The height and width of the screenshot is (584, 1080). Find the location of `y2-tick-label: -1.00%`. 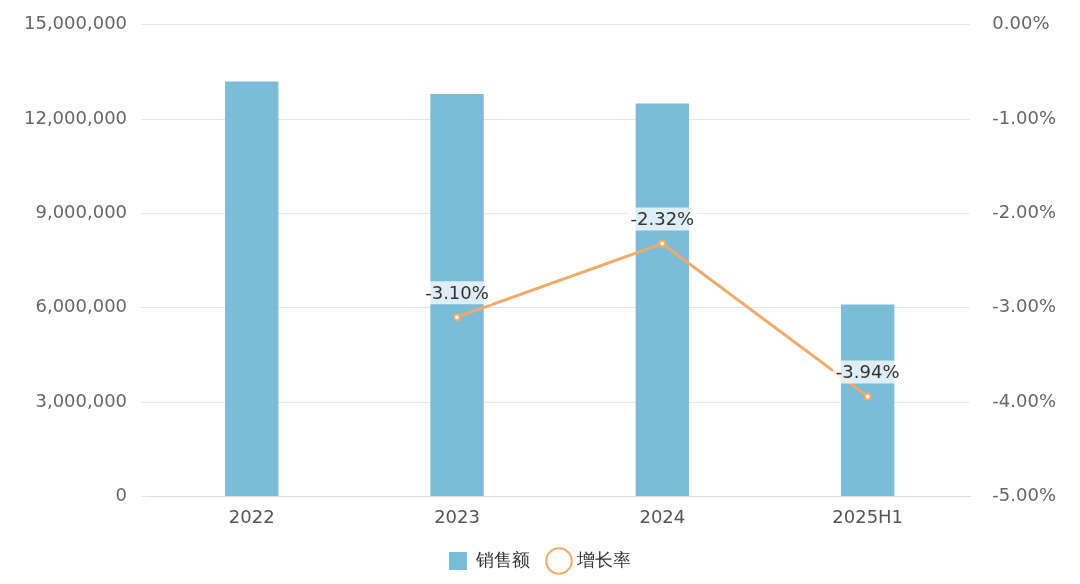

y2-tick-label: -1.00% is located at coordinates (1024, 117).